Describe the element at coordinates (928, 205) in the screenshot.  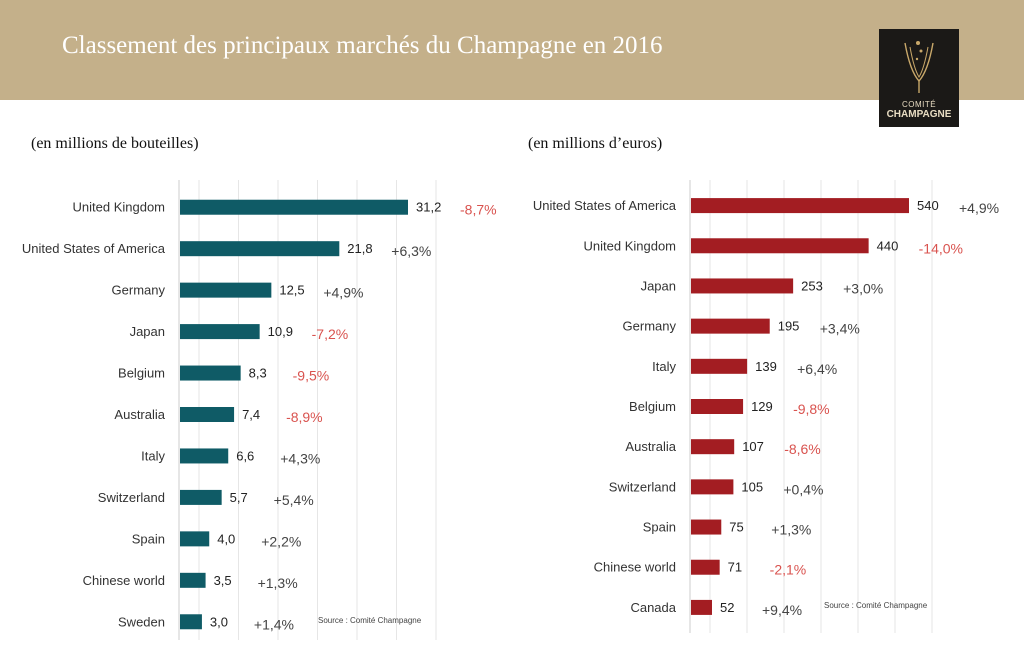
I see `value-label: 540` at that location.